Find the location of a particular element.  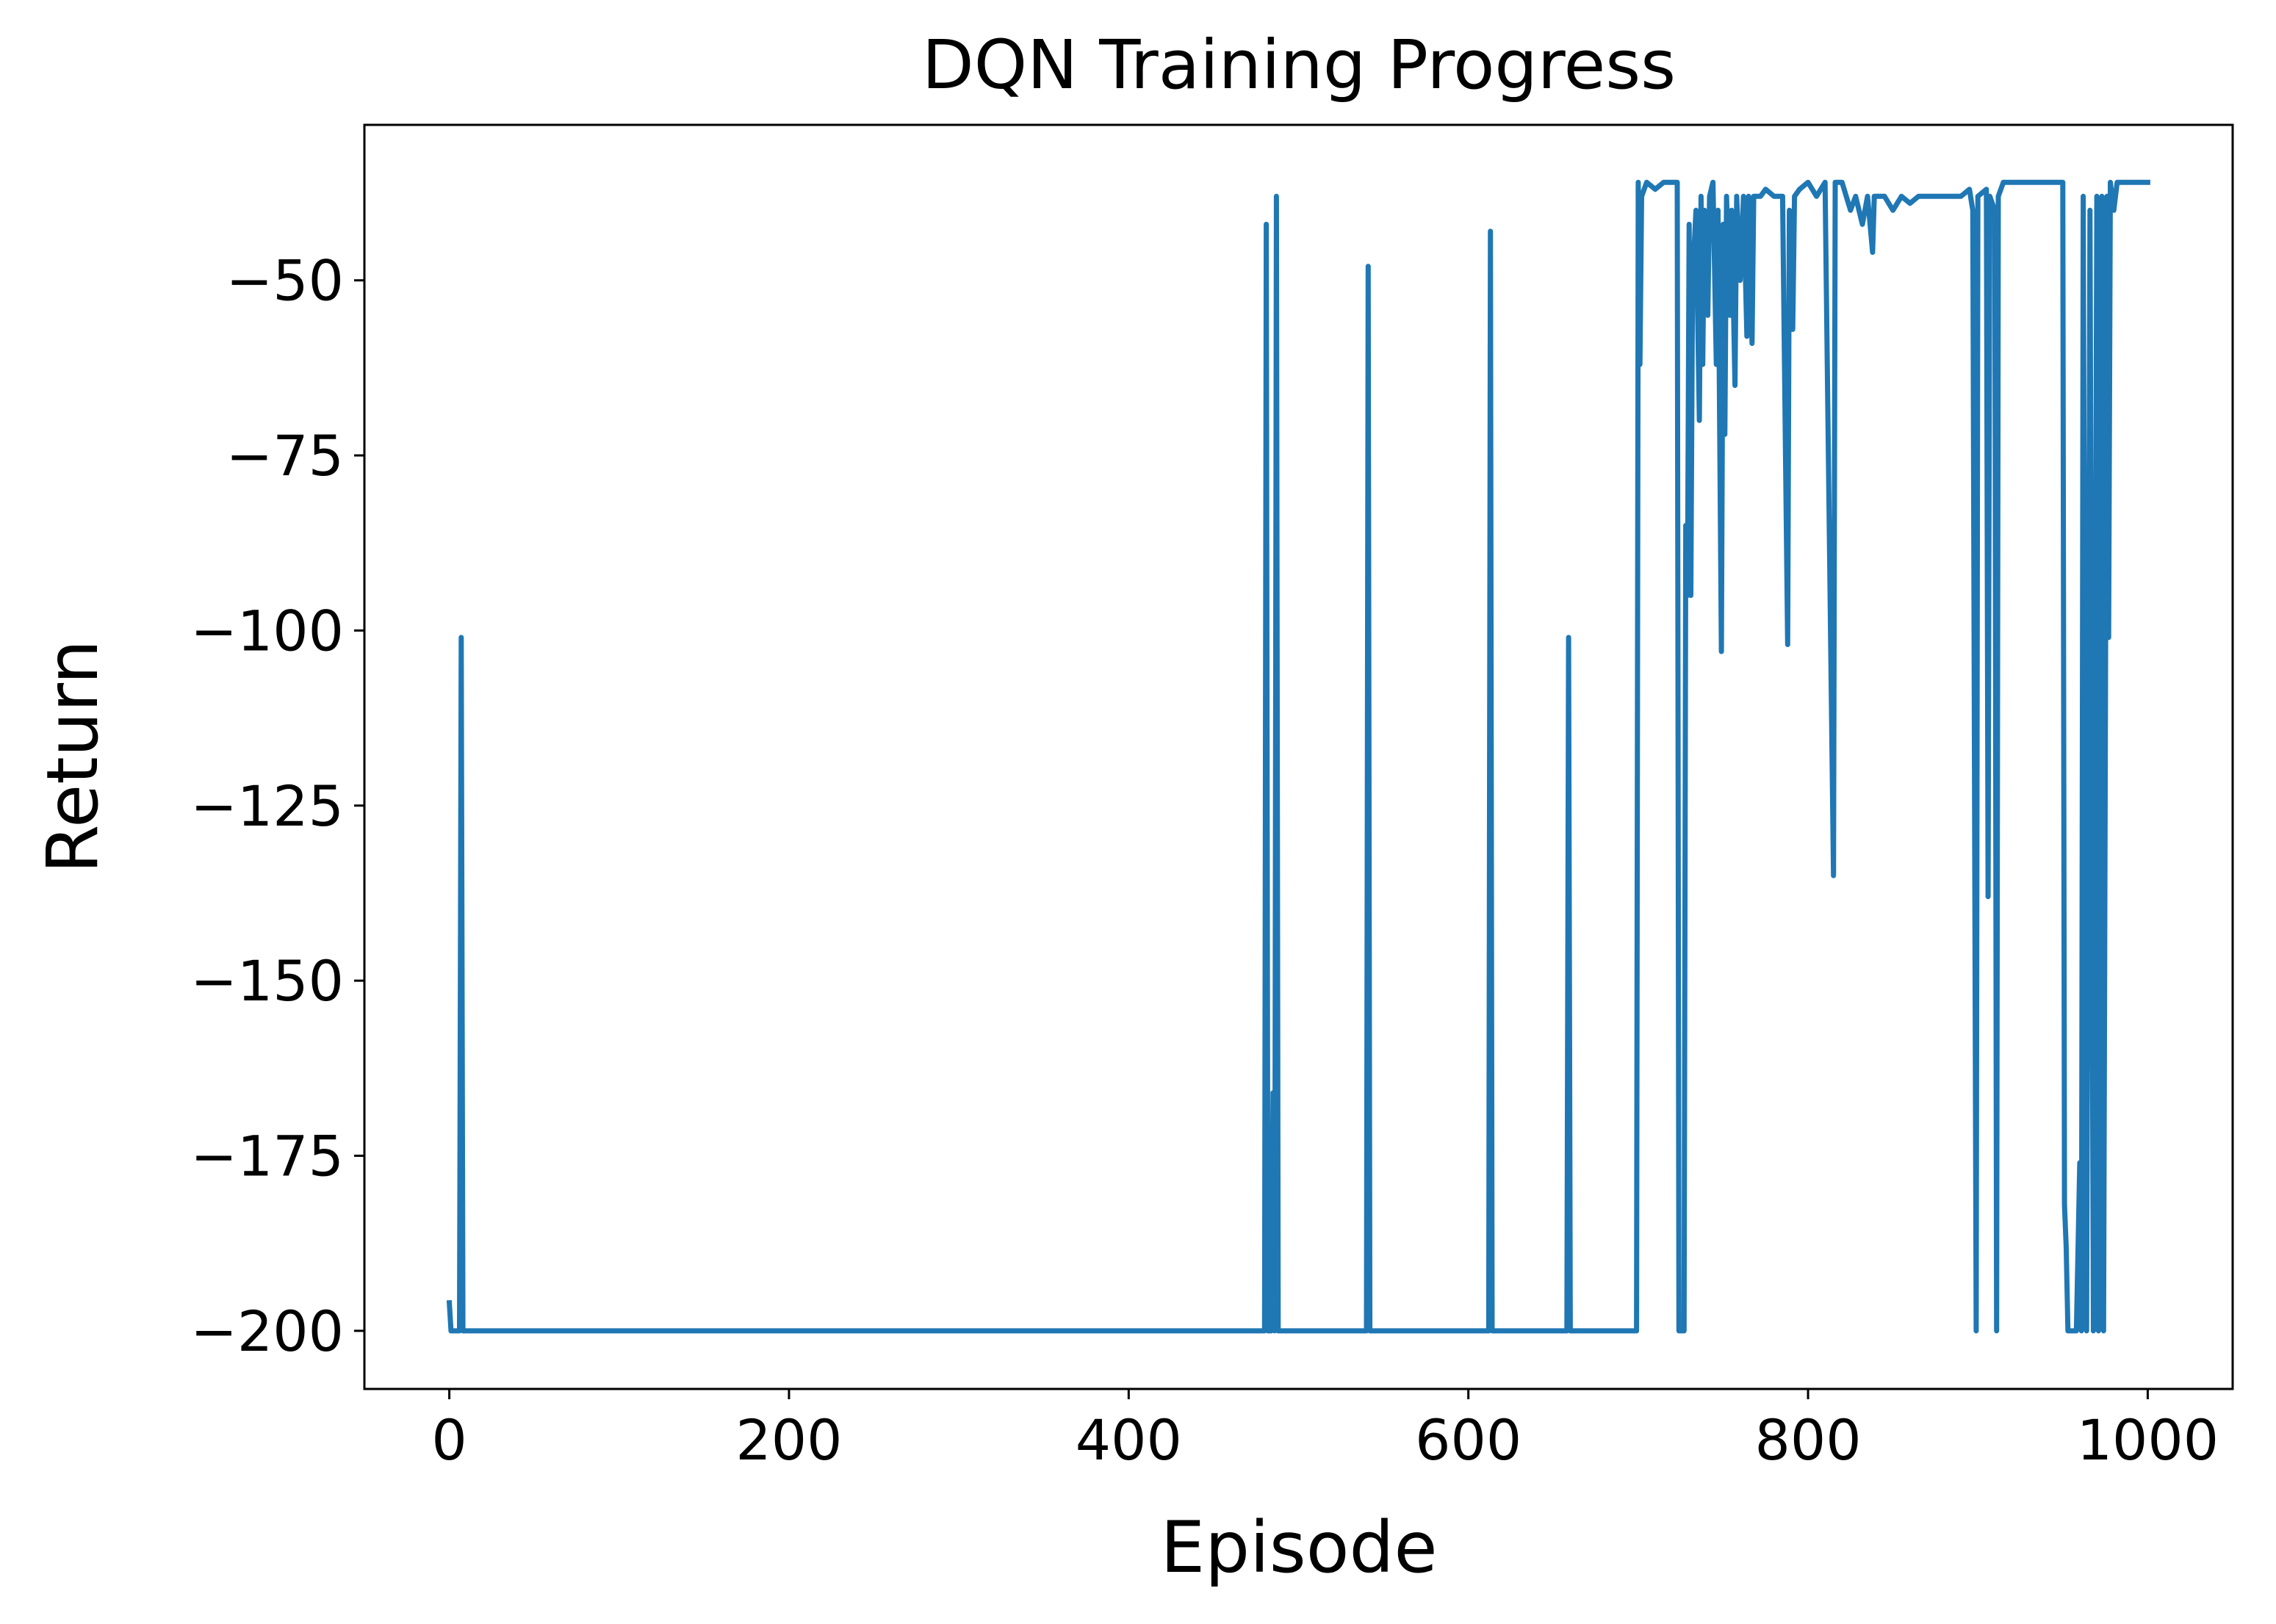

x-tick-label: 0 is located at coordinates (449, 1440).